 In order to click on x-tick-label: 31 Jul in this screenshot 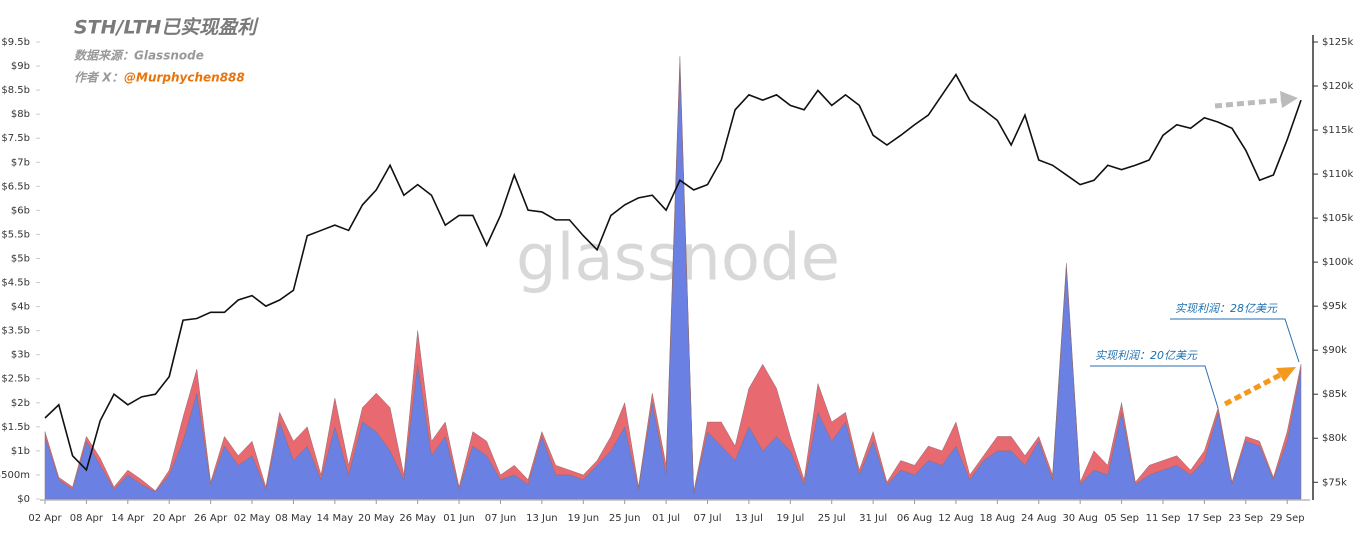, I will do `click(873, 518)`.